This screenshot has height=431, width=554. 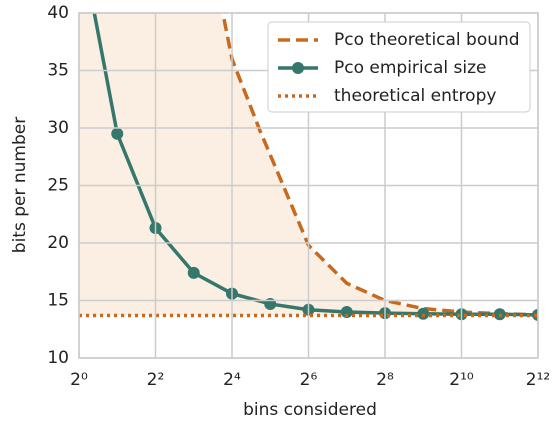 I want to click on y-tick-label: 15, so click(x=58, y=301).